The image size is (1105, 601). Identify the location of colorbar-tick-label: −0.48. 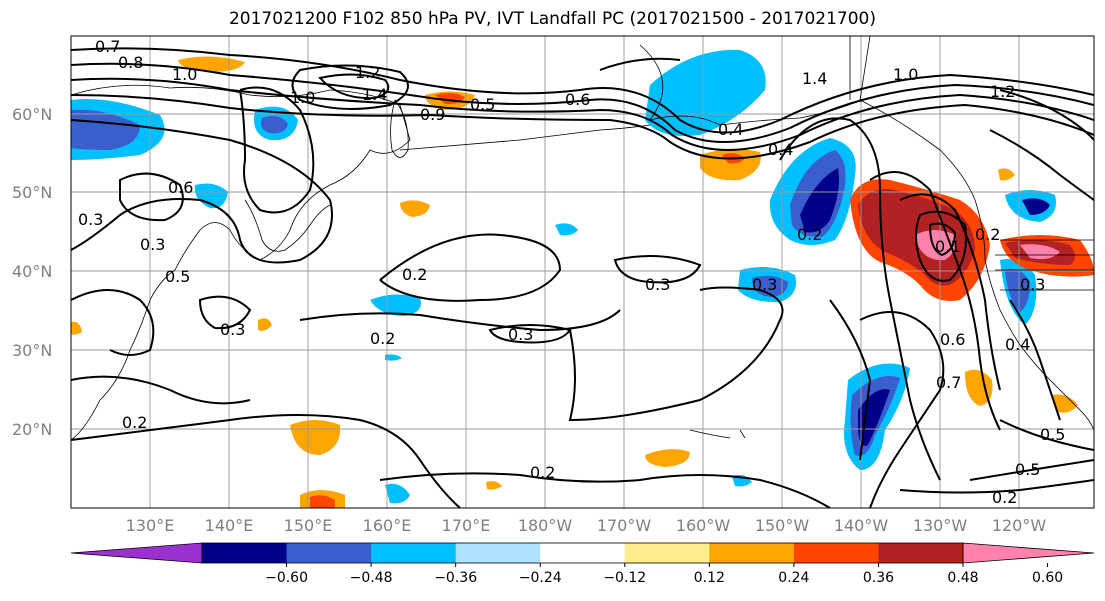
(371, 578).